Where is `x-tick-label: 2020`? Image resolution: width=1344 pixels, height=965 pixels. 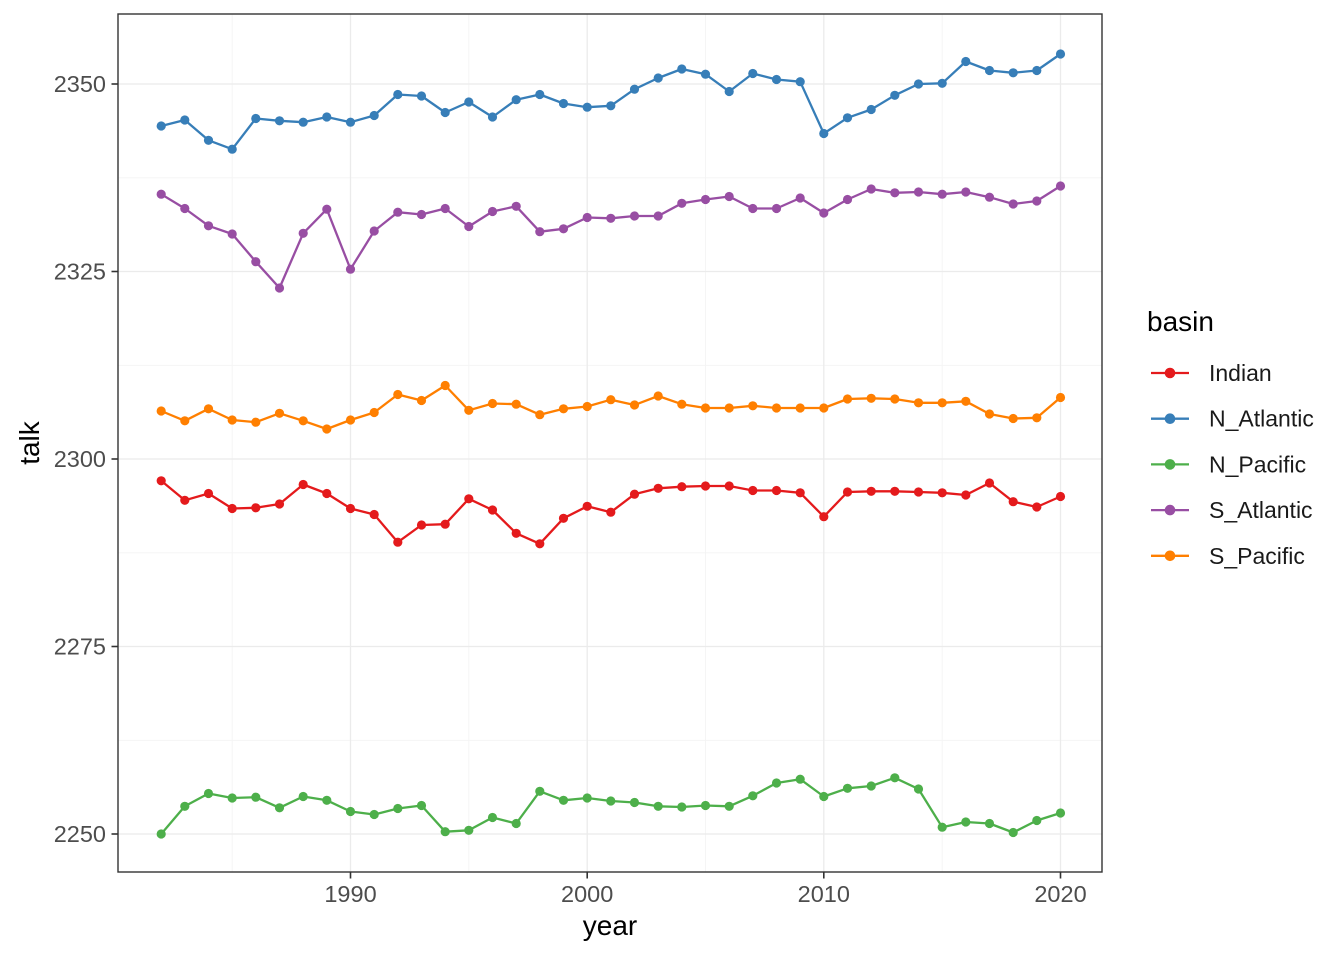 x-tick-label: 2020 is located at coordinates (1060, 894).